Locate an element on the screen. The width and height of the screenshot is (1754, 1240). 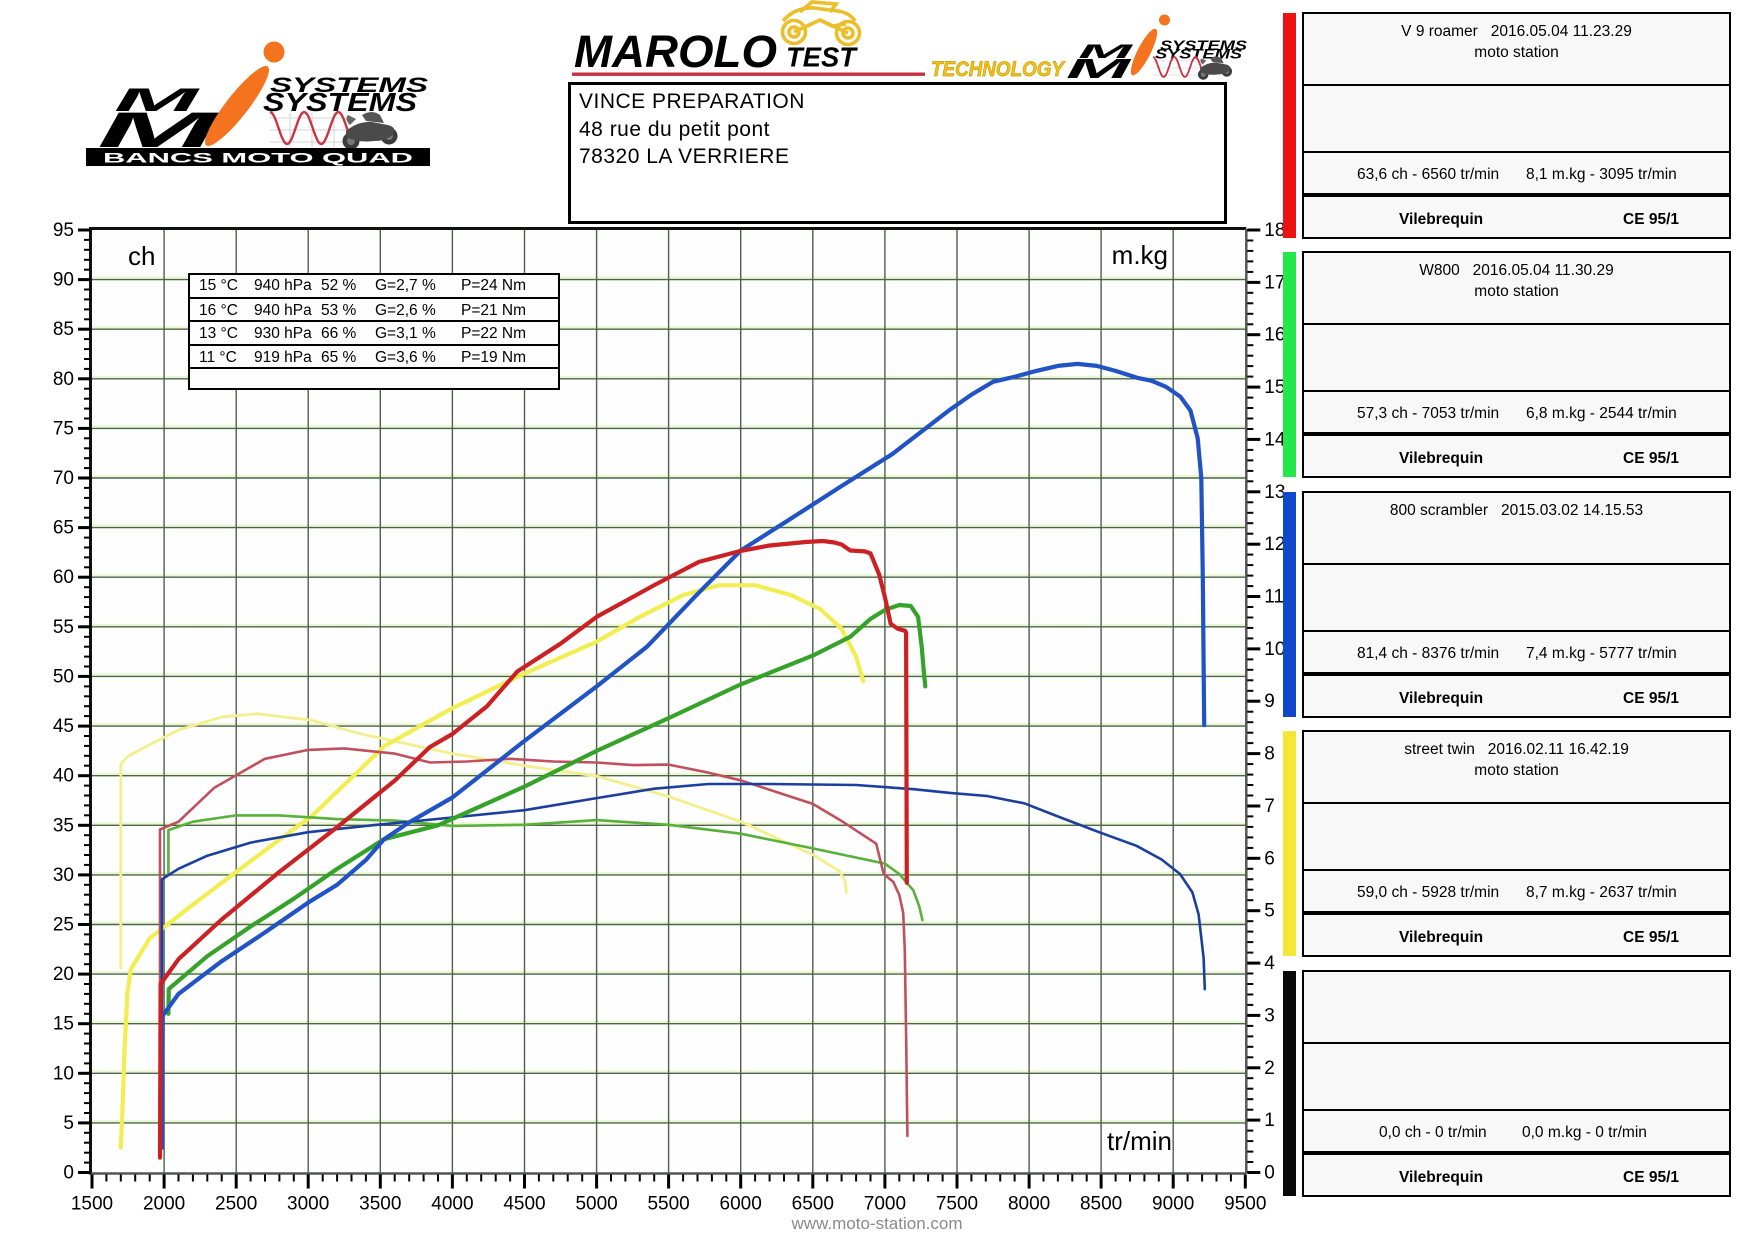
svg-text: 45 is located at coordinates (63, 726).